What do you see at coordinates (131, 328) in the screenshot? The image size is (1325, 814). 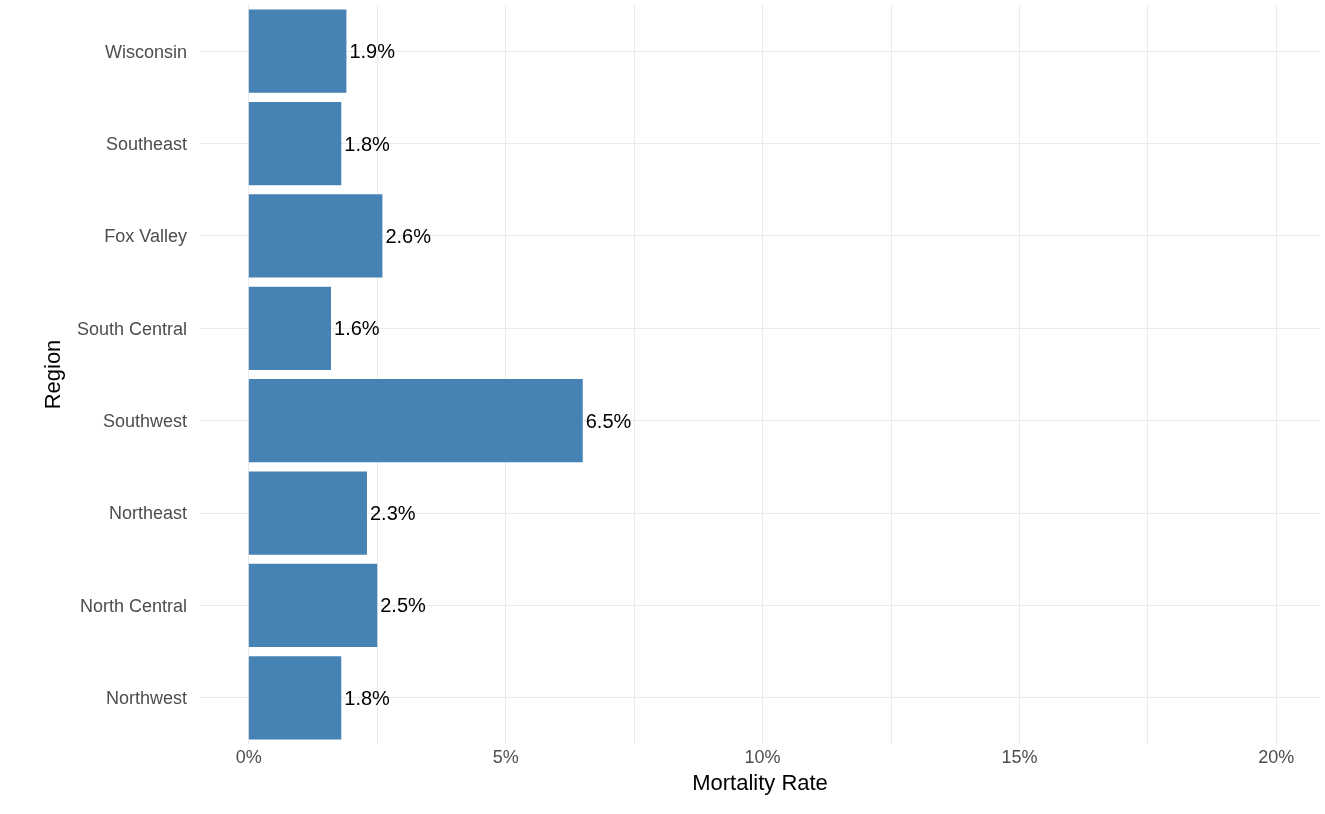 I see `y-tick-label: South Central` at bounding box center [131, 328].